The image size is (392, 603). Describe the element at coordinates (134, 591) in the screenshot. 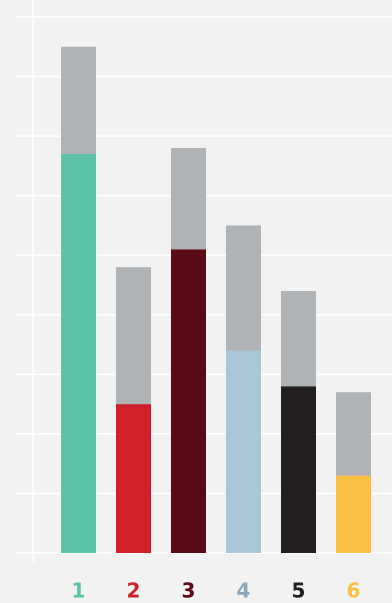

I see `x-tick-label: 2` at that location.